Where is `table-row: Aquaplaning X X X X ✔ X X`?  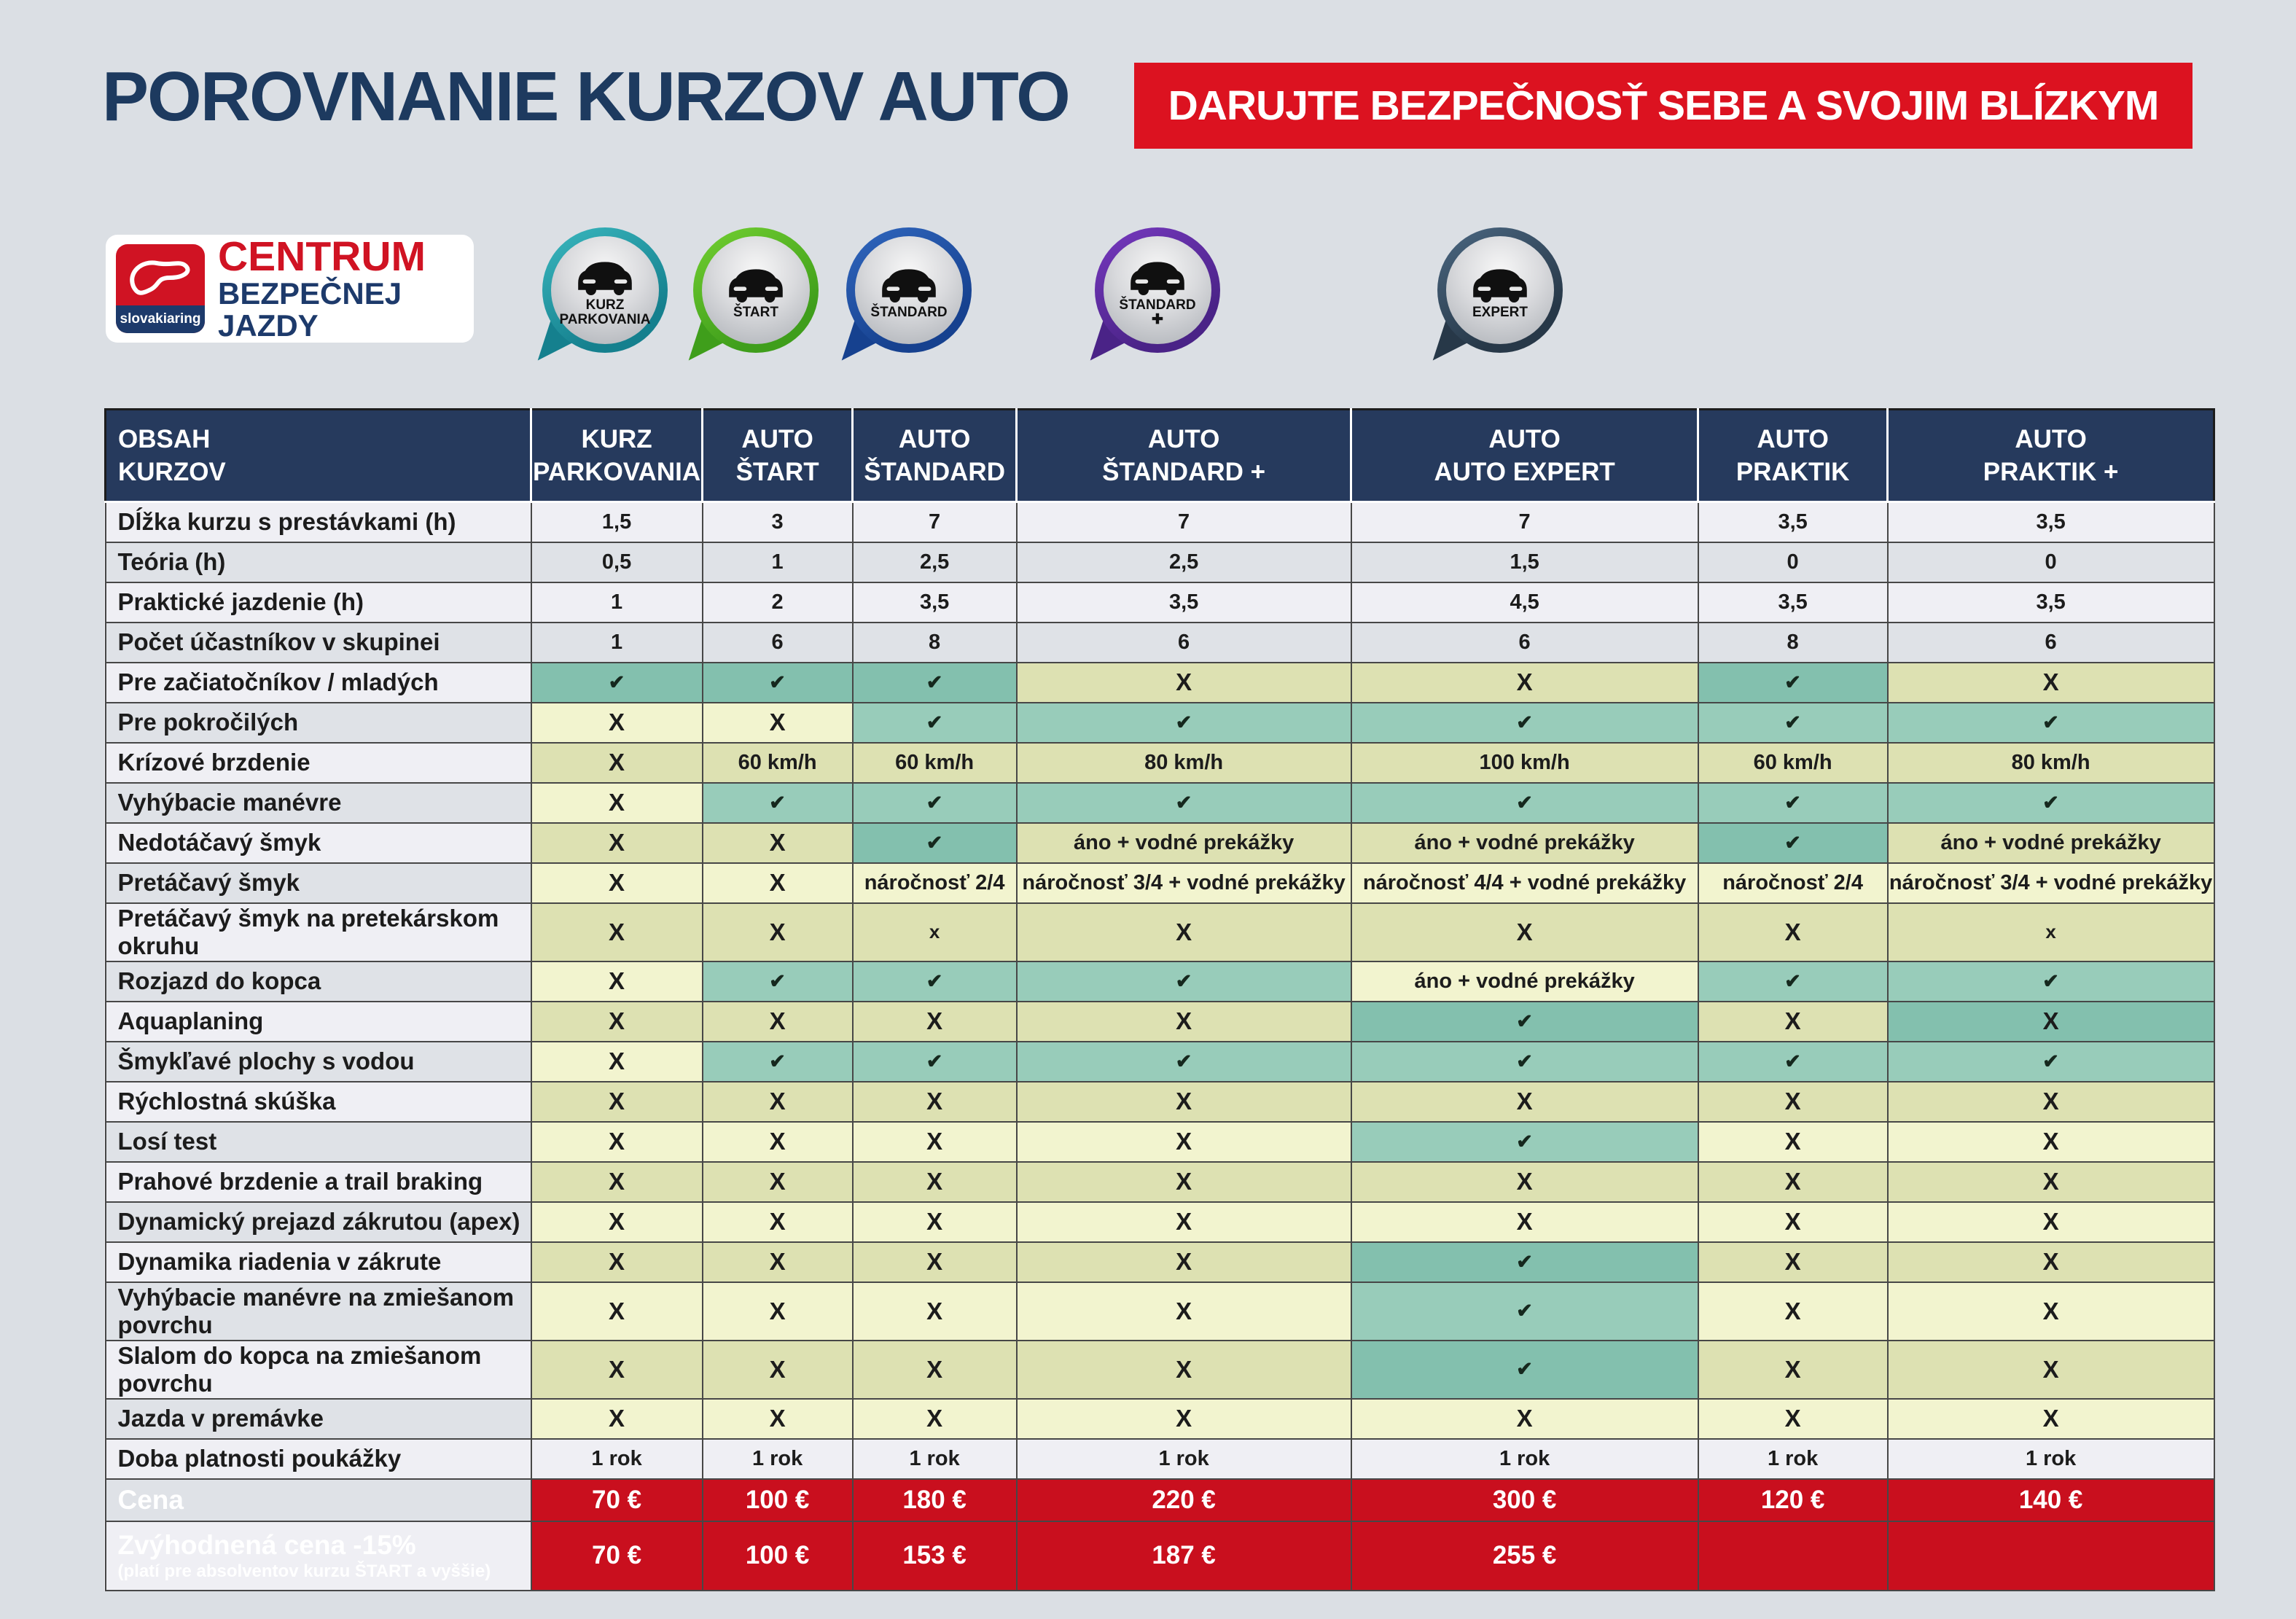
table-row: Aquaplaning X X X X ✔ X X is located at coordinates (1159, 1021).